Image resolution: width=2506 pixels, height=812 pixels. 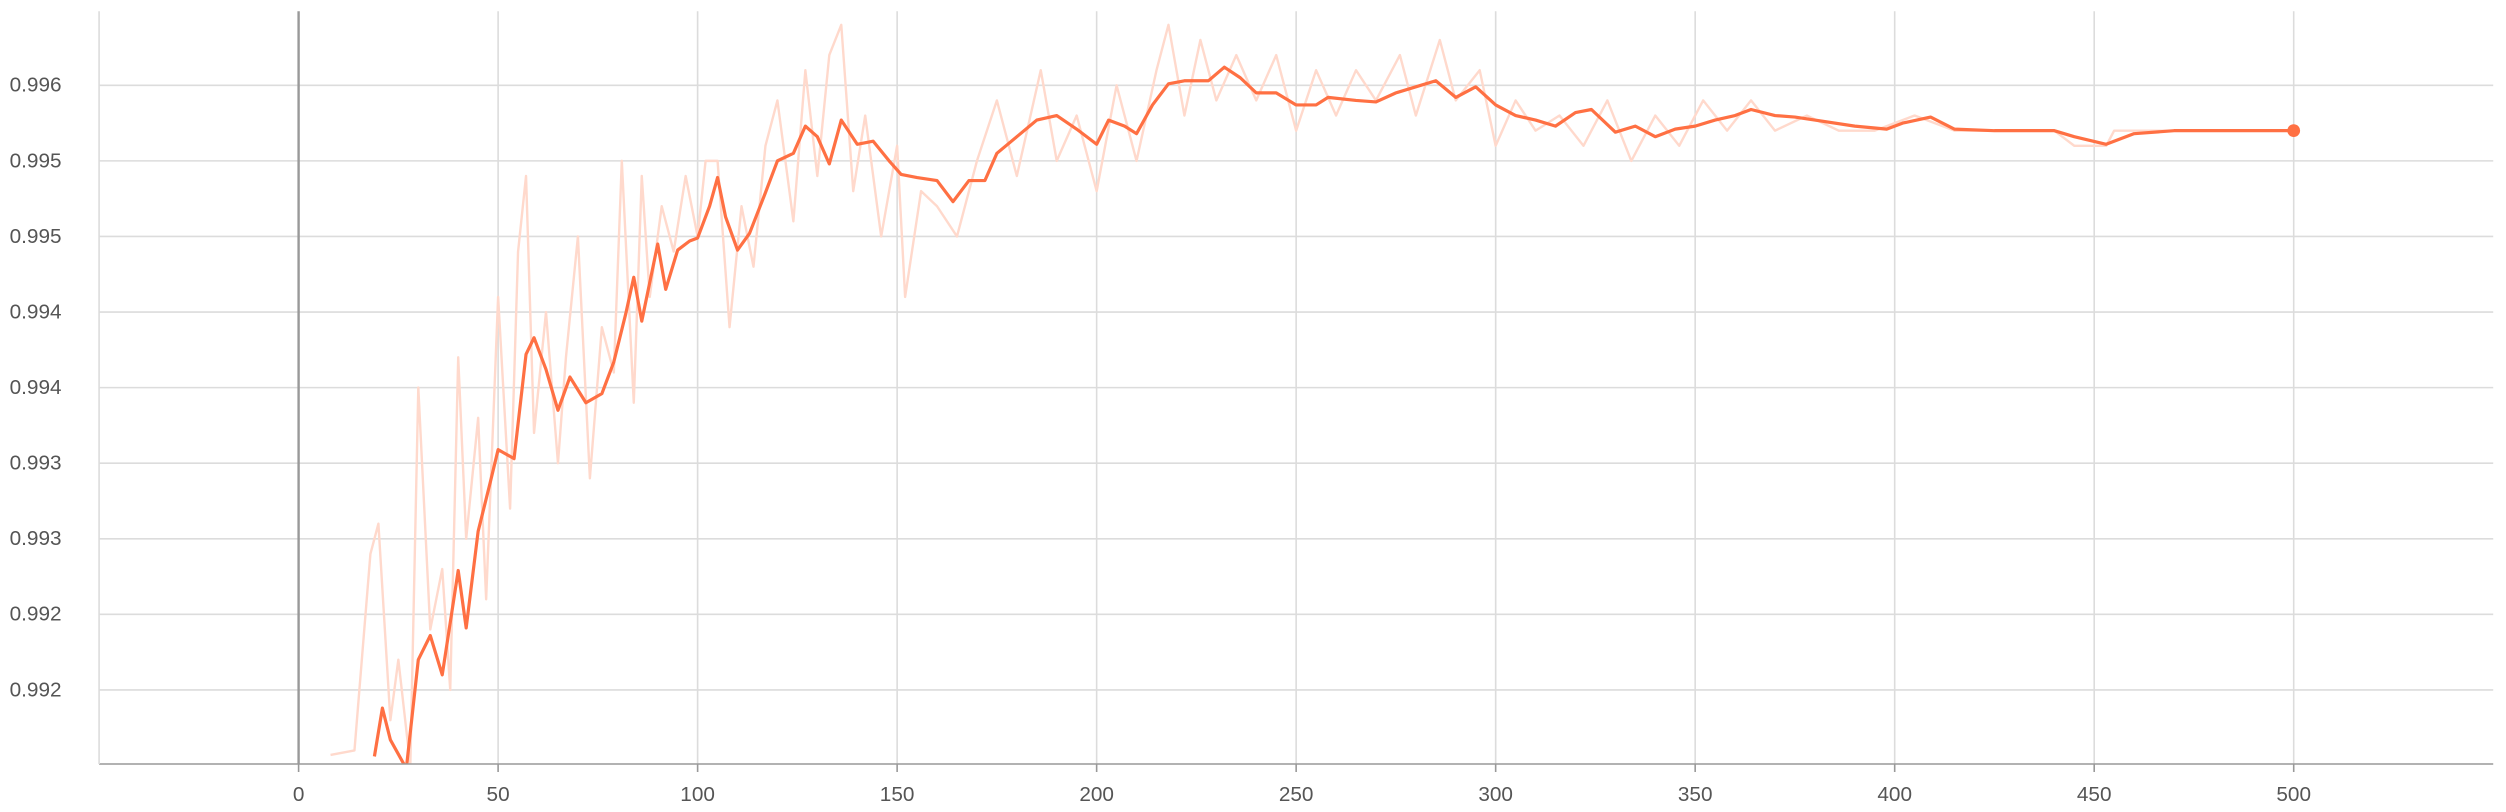 I want to click on x-tick-label: 50, so click(x=498, y=794).